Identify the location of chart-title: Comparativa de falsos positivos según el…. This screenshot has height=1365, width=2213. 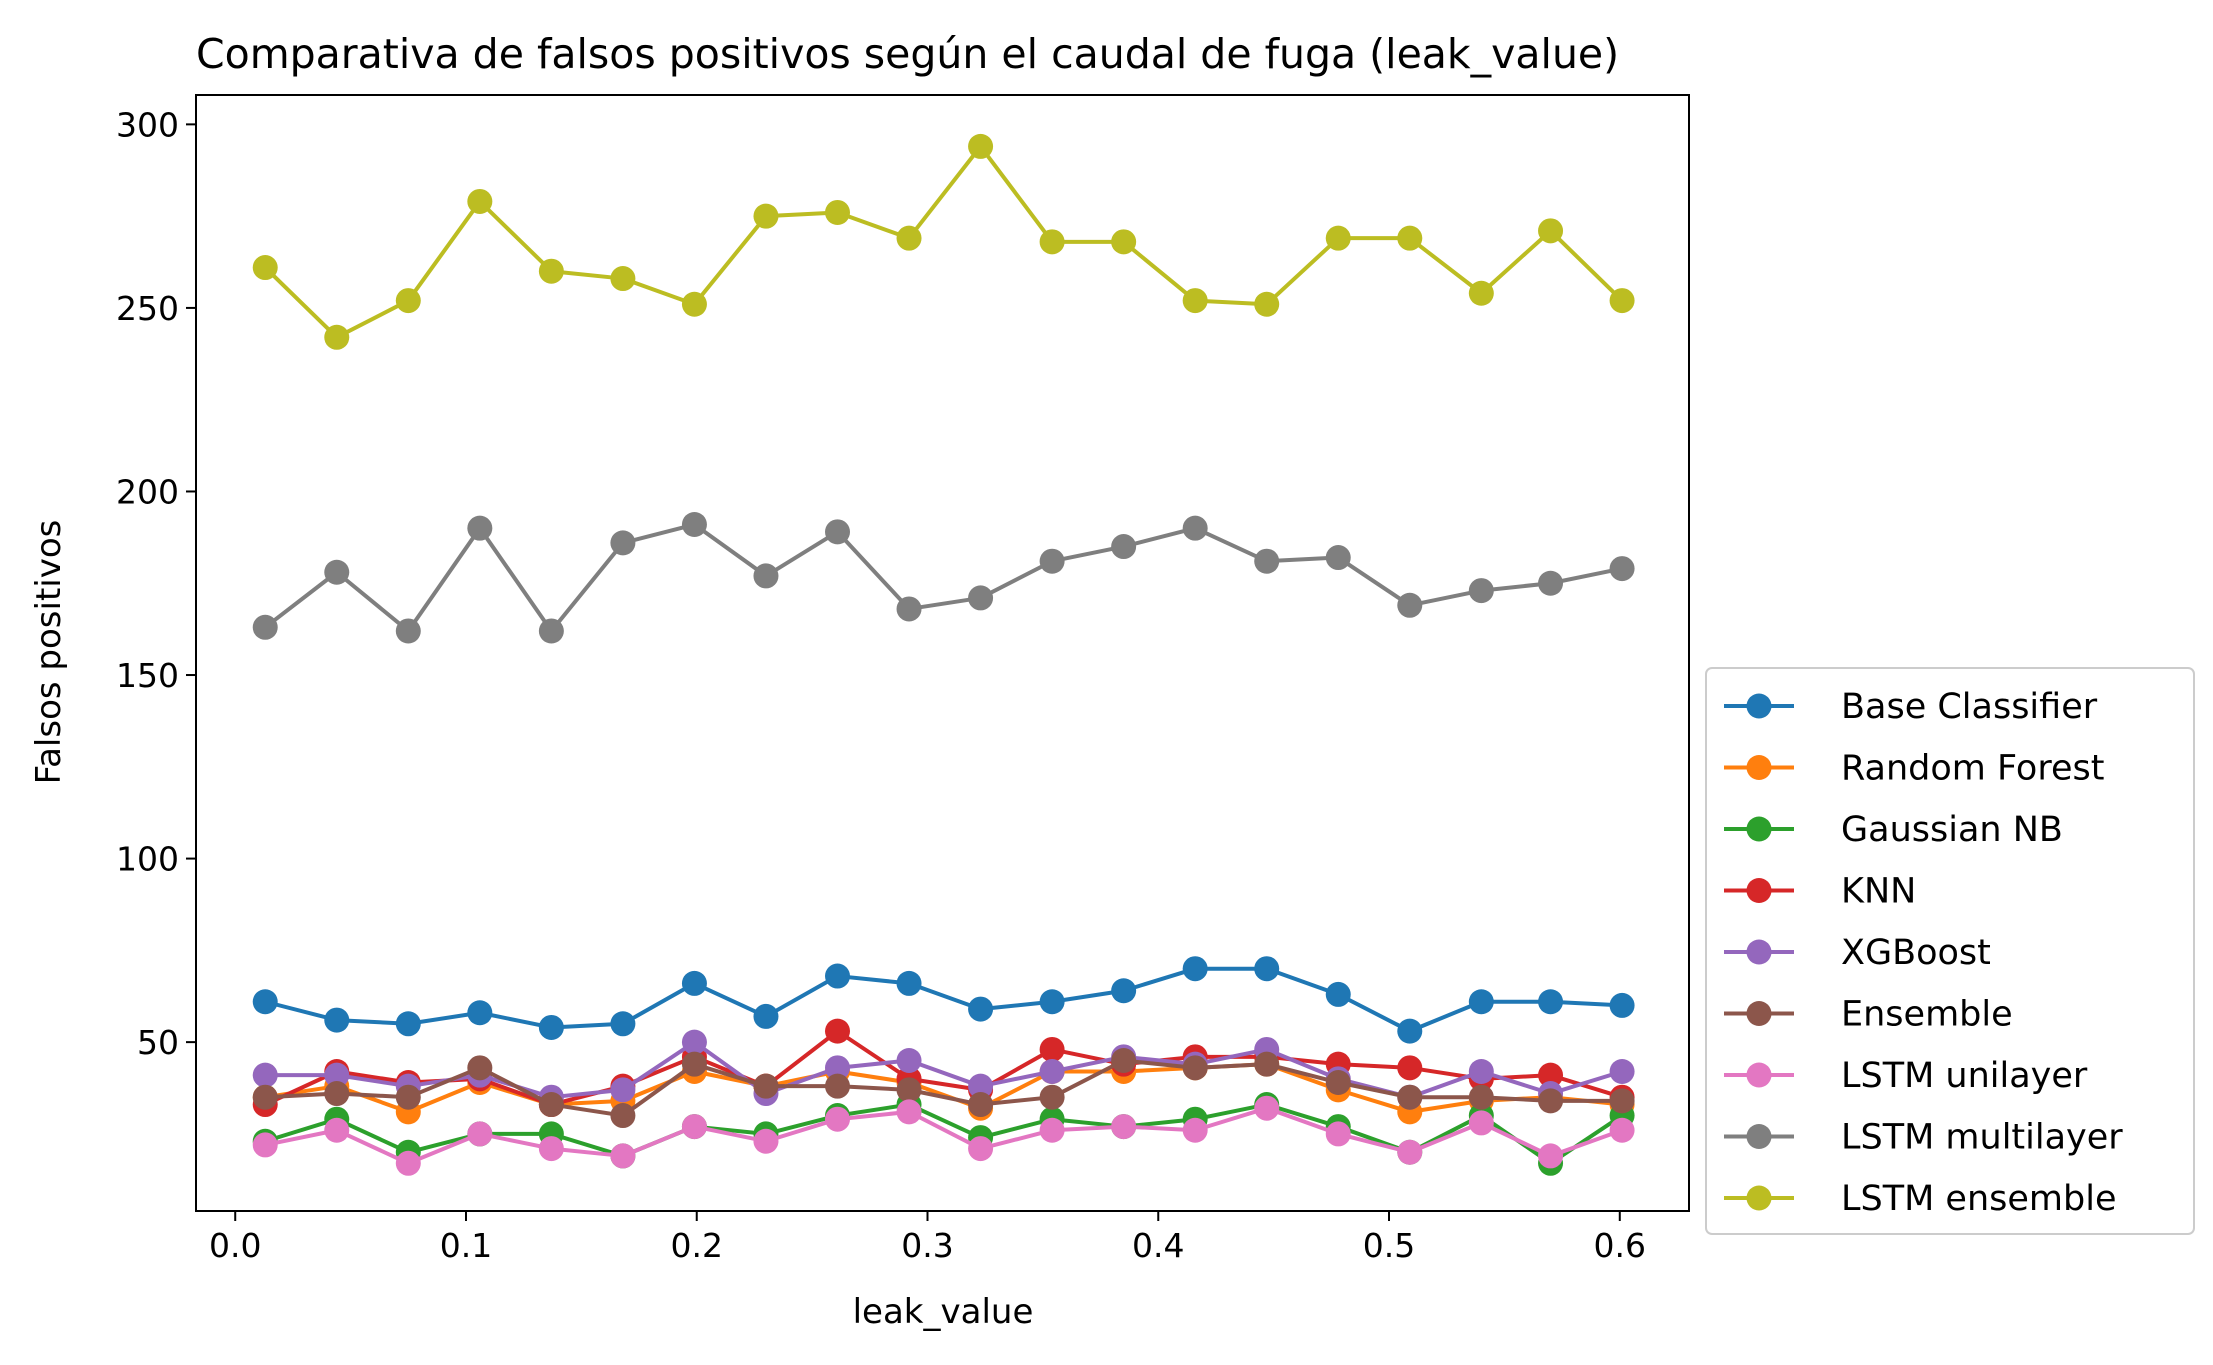
(907, 54).